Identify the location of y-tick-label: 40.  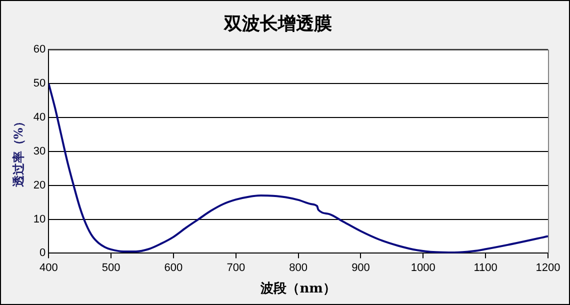
(39, 118).